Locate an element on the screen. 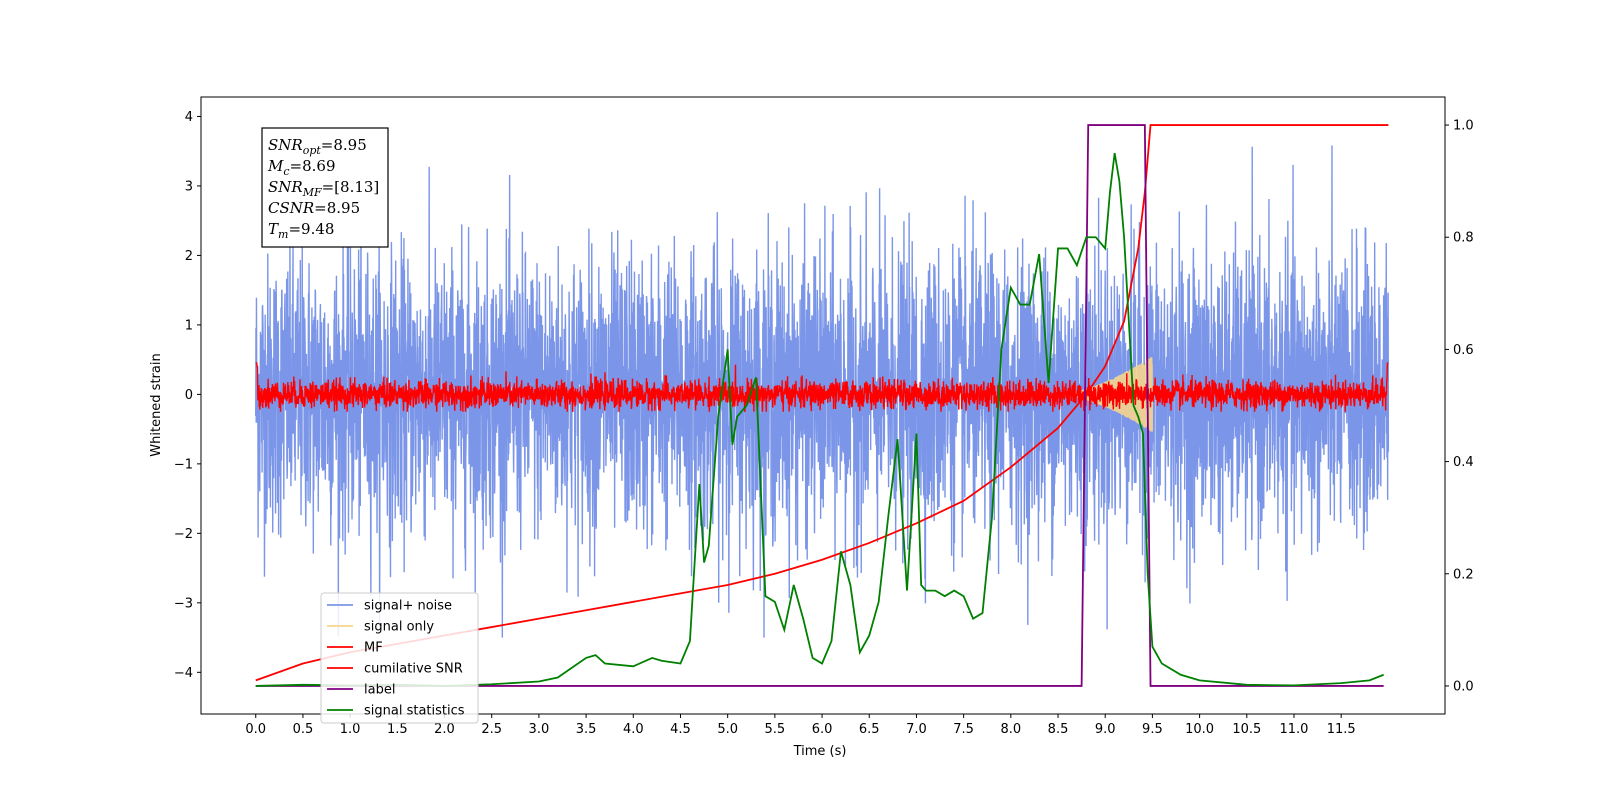  info-line: CSNR=8.95 is located at coordinates (314, 208).